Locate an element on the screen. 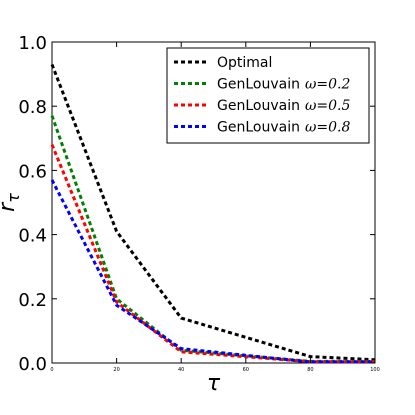 This screenshot has height=415, width=415. legend-label-3: GenLouvain ω=0.5 is located at coordinates (283, 106).